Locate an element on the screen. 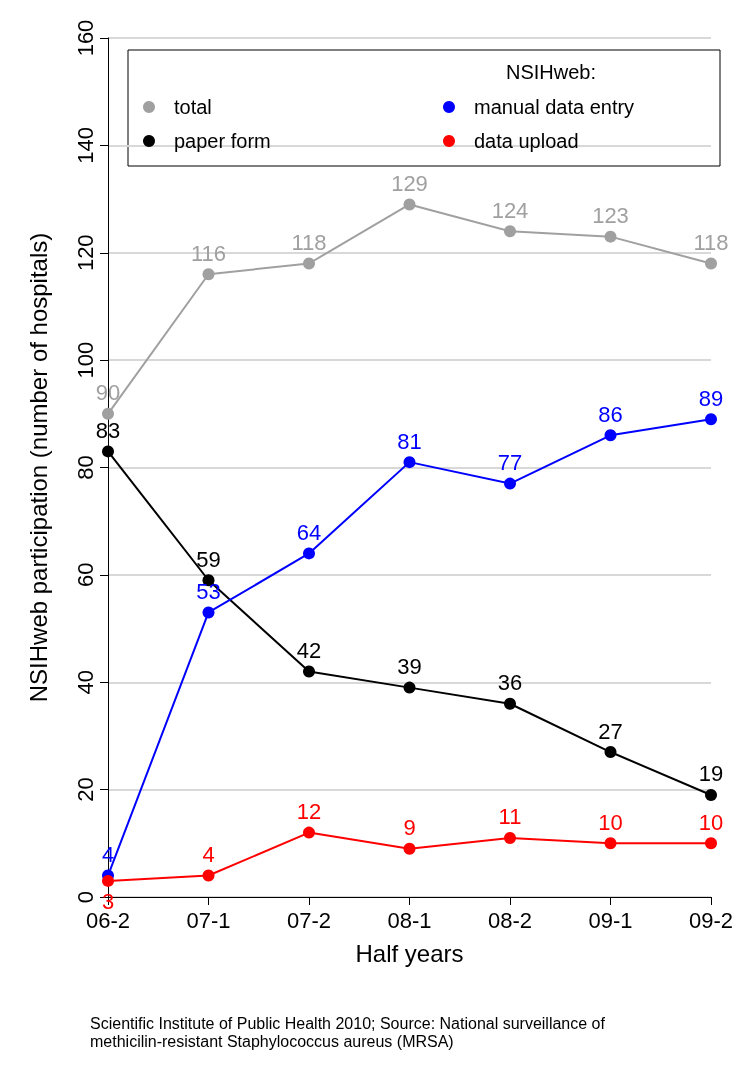 This screenshot has height=1071, width=749. data-label: 124 is located at coordinates (510, 210).